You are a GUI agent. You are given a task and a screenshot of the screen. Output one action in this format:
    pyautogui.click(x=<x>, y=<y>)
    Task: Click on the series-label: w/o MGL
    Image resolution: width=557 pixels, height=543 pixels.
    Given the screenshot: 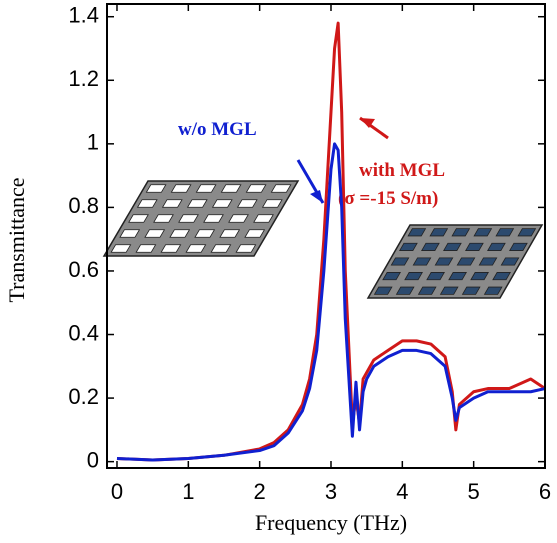 What is the action you would take?
    pyautogui.click(x=217, y=129)
    